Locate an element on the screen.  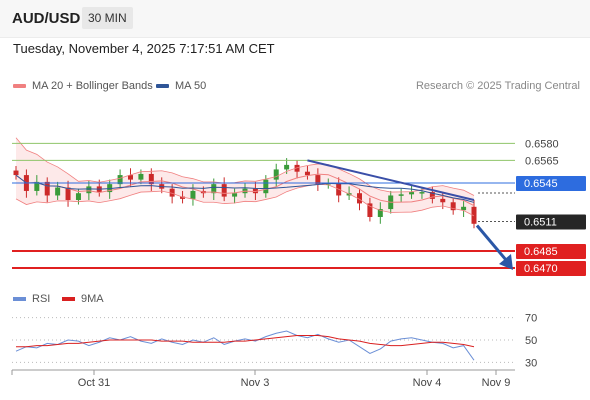
symbol-title: AUD/USD is located at coordinates (46, 18).